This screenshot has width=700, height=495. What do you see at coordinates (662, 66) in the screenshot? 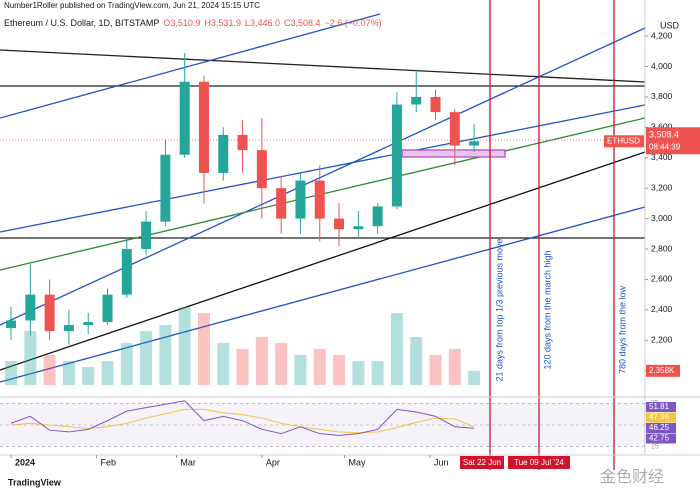
I see `y-tick-label: 4,000` at bounding box center [662, 66].